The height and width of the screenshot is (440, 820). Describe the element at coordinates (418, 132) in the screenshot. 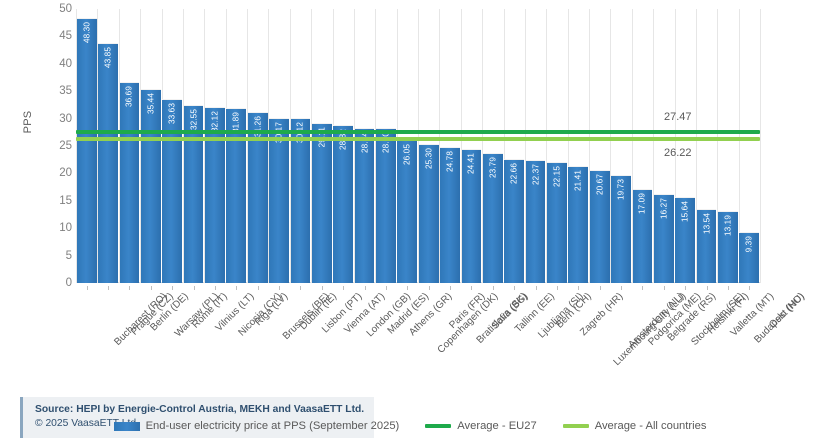

I see `average-eu27-line` at that location.